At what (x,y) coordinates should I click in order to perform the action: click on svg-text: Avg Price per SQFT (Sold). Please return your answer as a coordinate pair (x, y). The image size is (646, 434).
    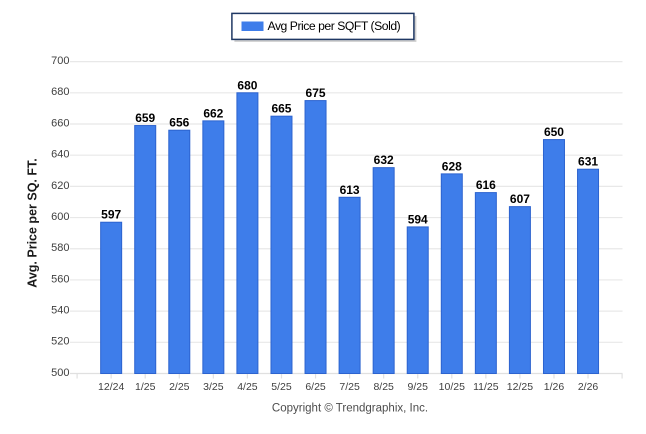
    Looking at the image, I should click on (334, 26).